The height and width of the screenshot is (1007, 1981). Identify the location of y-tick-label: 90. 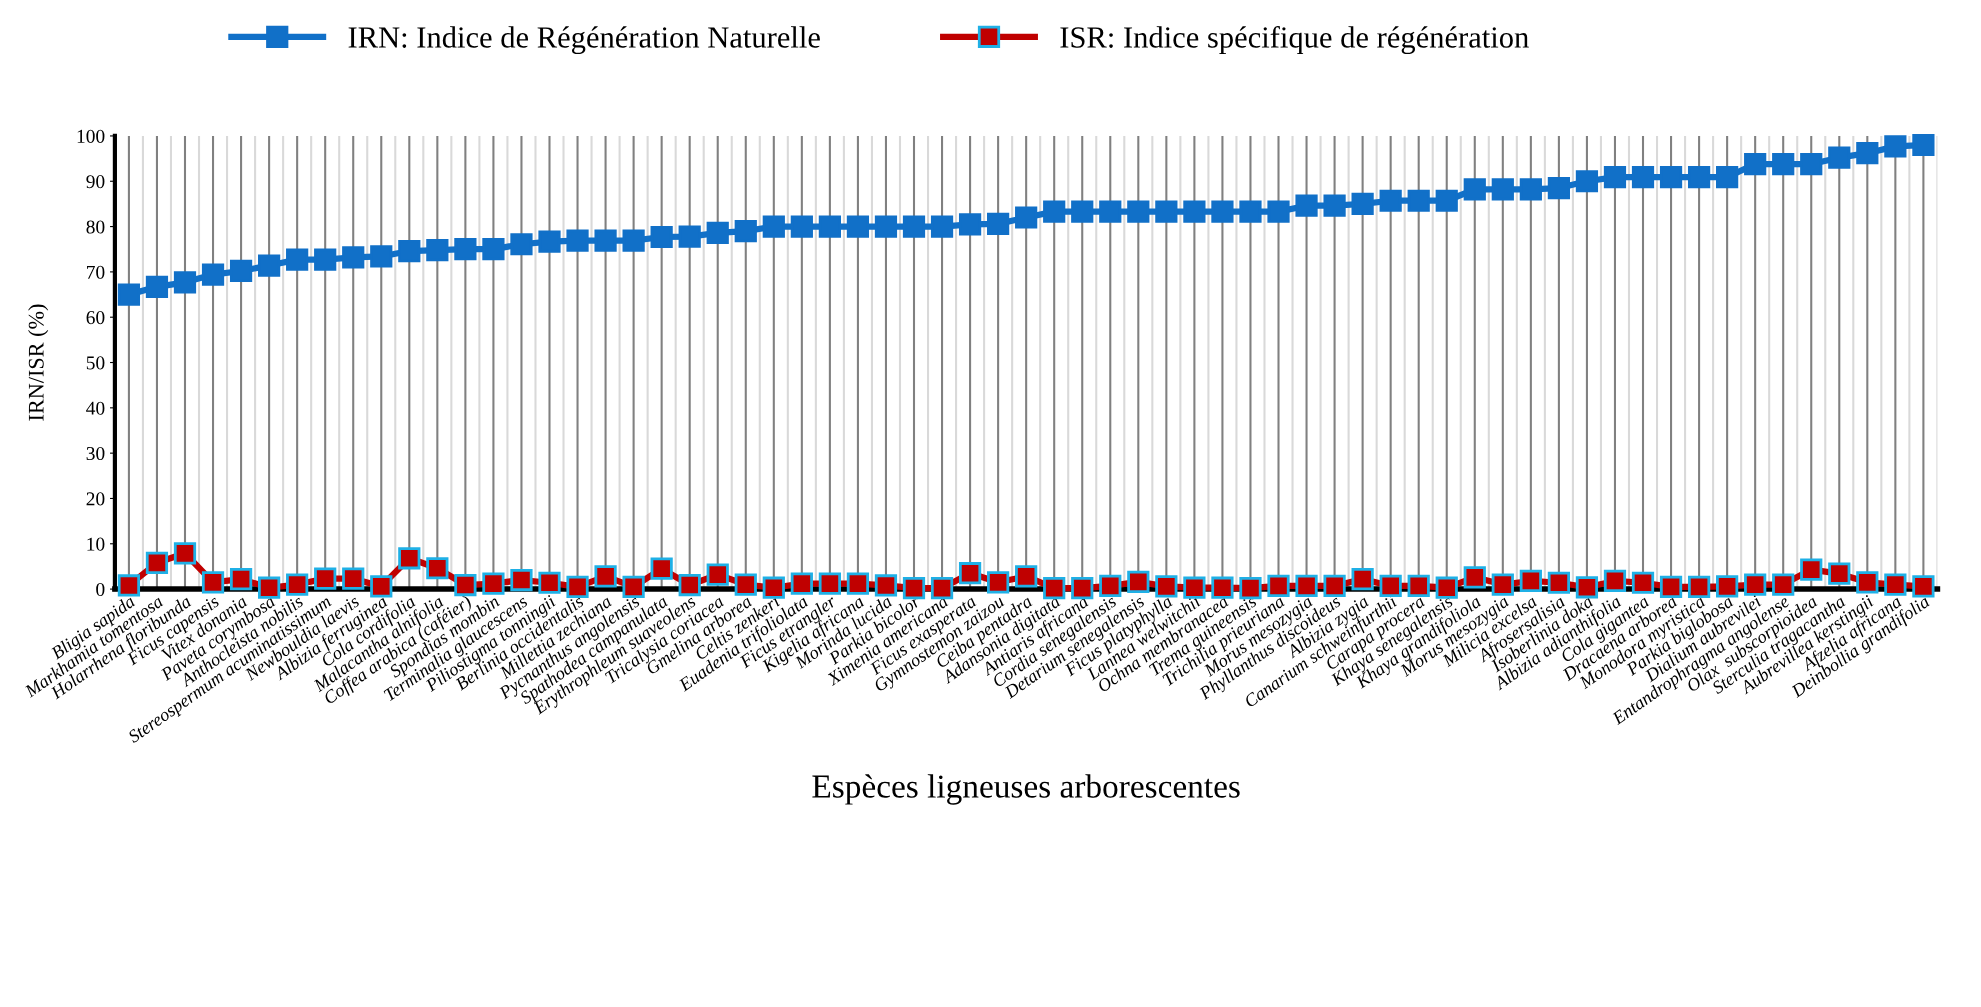
(95, 182).